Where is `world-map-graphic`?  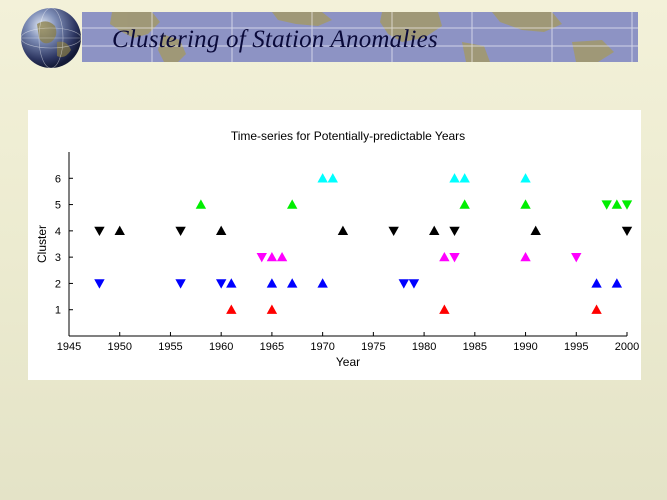 world-map-graphic is located at coordinates (360, 37).